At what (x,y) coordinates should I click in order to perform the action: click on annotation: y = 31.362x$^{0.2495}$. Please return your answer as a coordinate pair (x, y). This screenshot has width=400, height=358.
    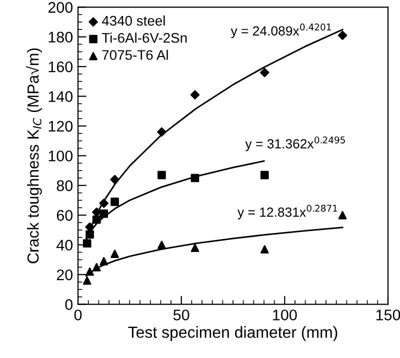
    Looking at the image, I should click on (295, 144).